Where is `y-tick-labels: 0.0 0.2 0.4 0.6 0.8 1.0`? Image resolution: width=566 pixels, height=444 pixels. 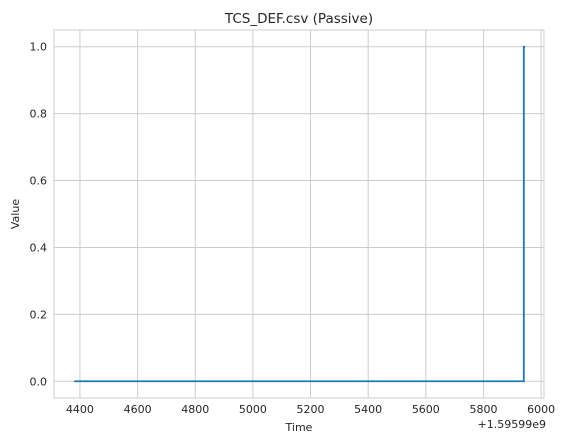
y-tick-labels: 0.0 0.2 0.4 0.6 0.8 1.0 is located at coordinates (39, 215).